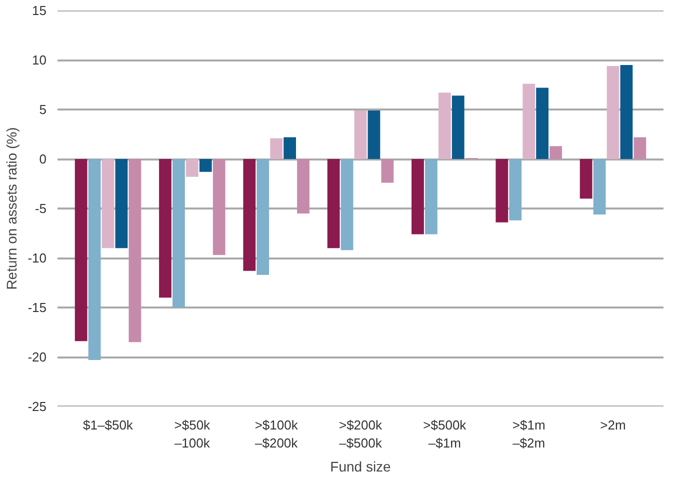 This screenshot has height=477, width=673. Describe the element at coordinates (37, 258) in the screenshot. I see `y-tick-label: -10` at that location.